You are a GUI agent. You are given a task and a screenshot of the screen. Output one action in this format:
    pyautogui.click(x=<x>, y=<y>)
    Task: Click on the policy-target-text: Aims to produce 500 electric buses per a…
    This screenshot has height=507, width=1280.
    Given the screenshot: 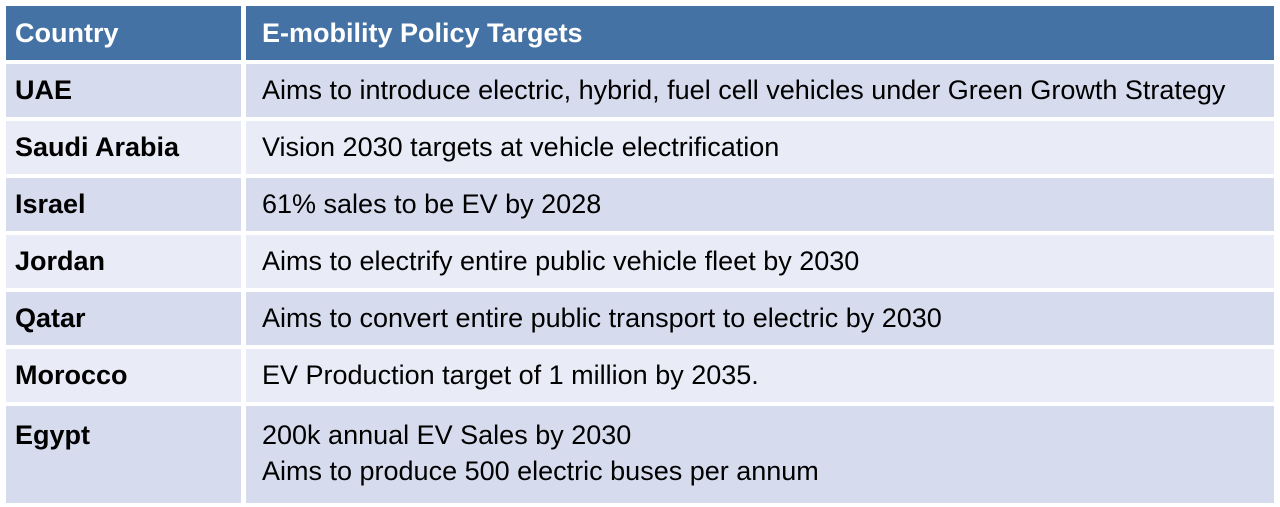 What is the action you would take?
    pyautogui.click(x=540, y=471)
    